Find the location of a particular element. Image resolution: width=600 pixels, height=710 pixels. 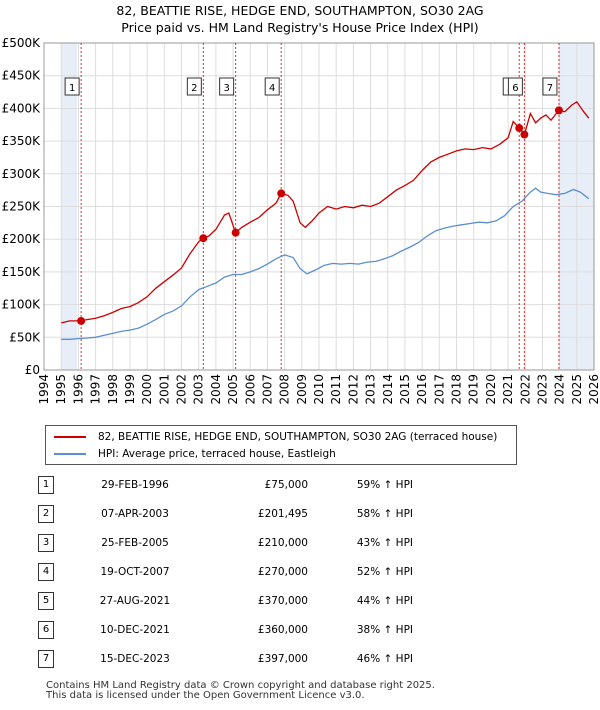

x-tick-label: 2008 is located at coordinates (285, 389).